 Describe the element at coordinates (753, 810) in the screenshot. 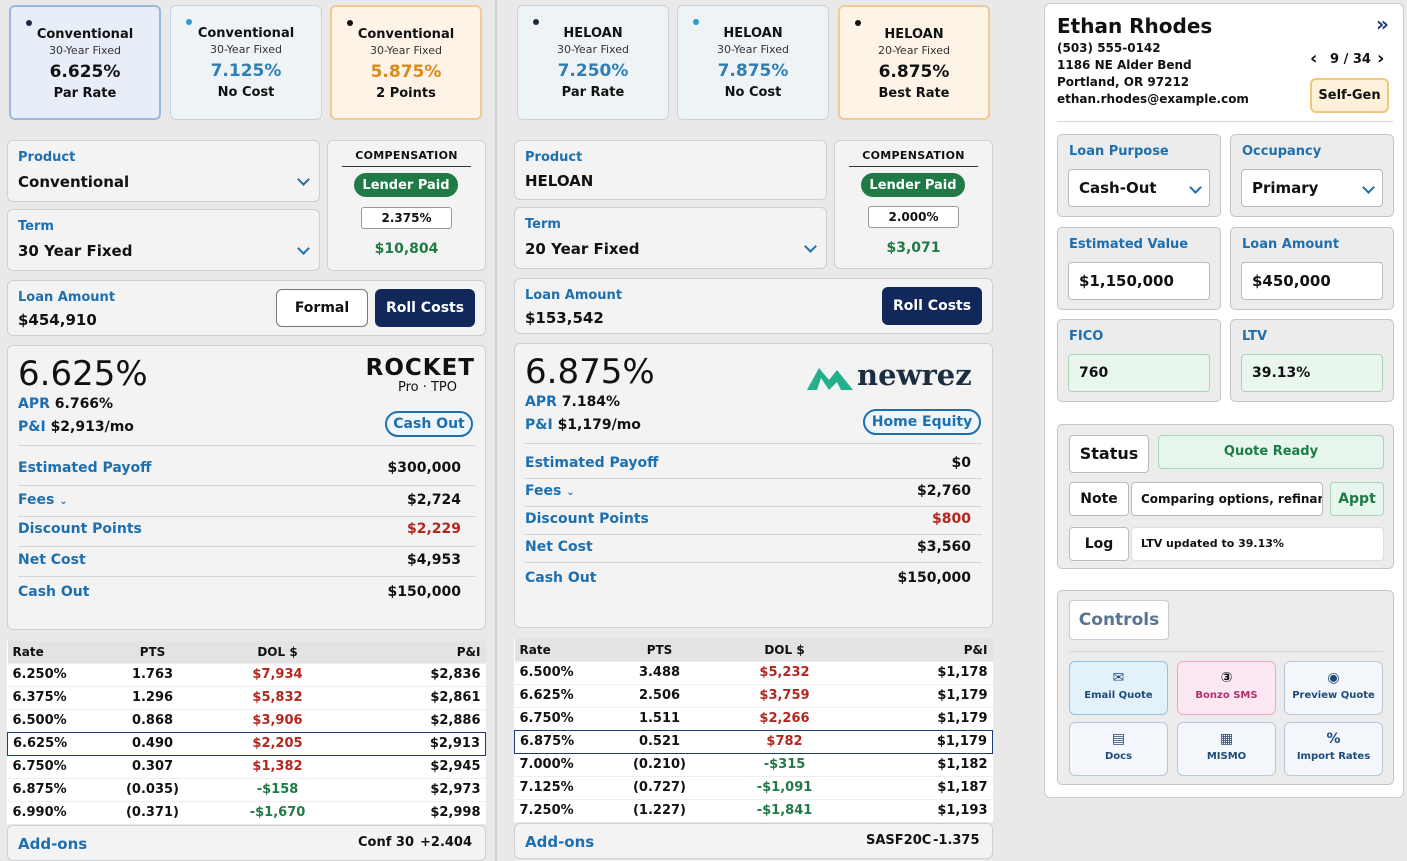

I see `rate-table-row: 7.250% (1.227) -$1,841 $1,193` at that location.